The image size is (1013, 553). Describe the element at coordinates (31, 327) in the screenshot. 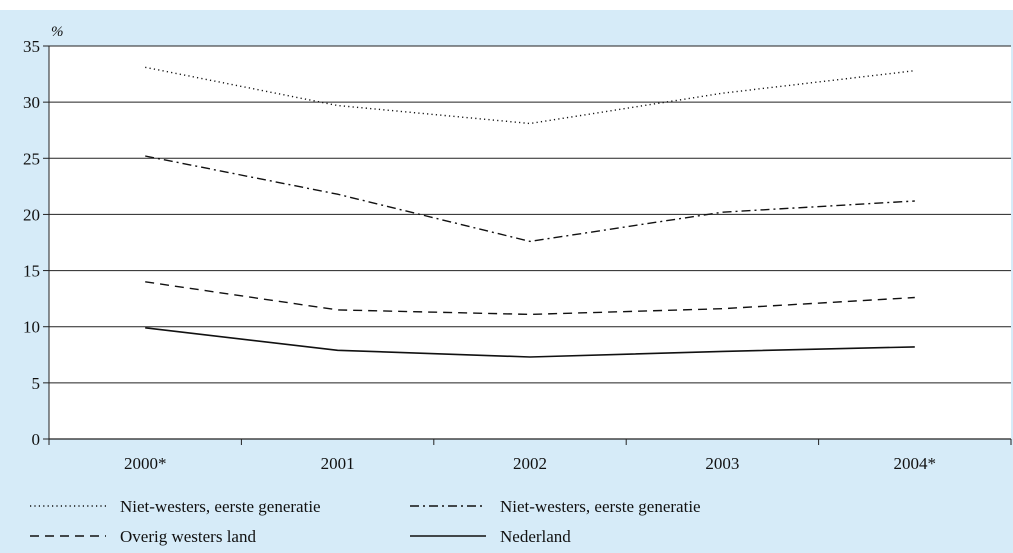

I see `y-tick-label: 10` at that location.